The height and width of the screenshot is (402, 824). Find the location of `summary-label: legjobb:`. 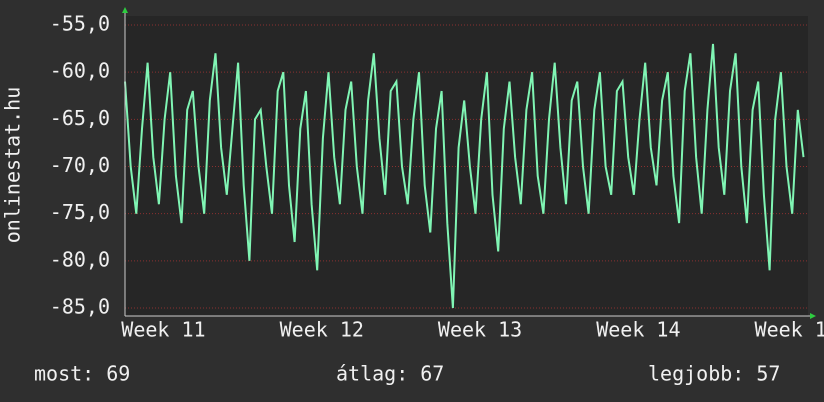

summary-label: legjobb: is located at coordinates (696, 374).